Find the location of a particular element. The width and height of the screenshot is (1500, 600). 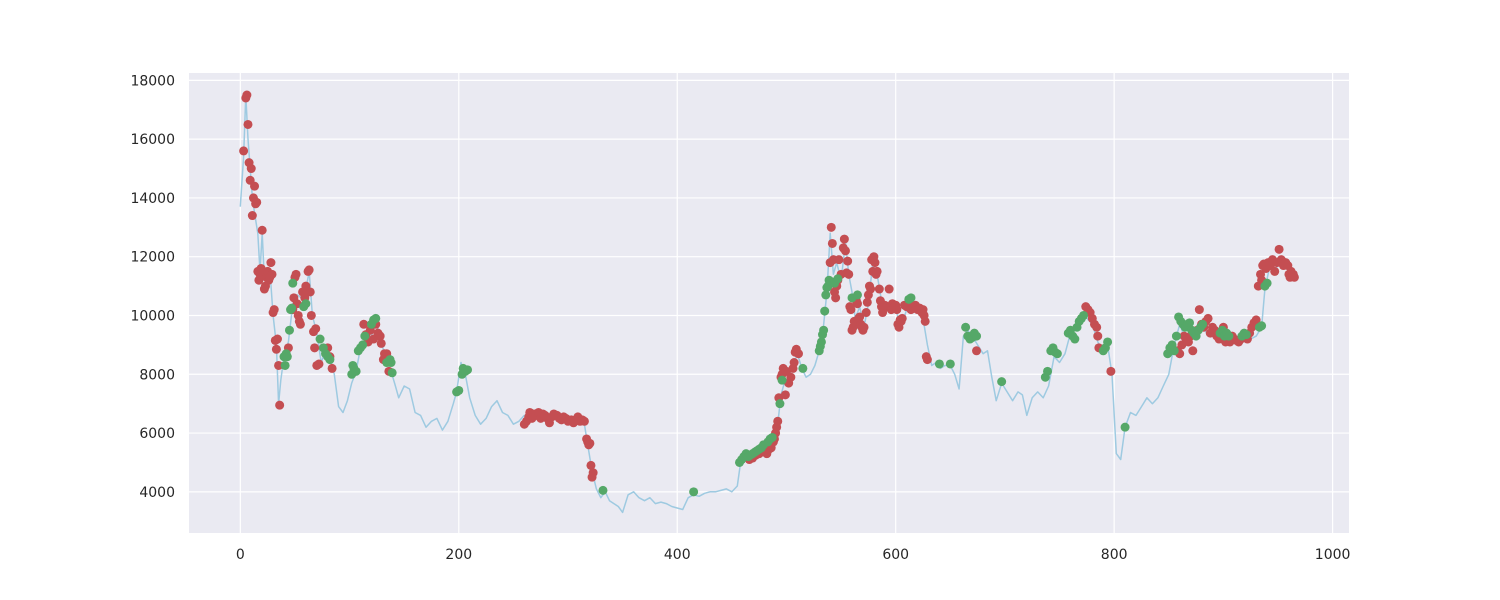

y-tick-label: 12000 is located at coordinates (152, 258).